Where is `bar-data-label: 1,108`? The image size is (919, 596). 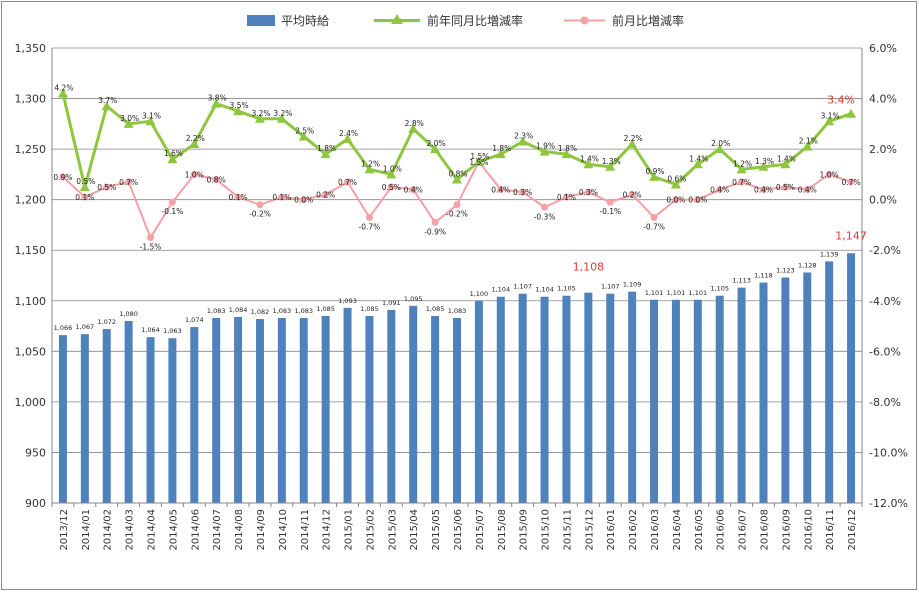
bar-data-label: 1,108 is located at coordinates (589, 267).